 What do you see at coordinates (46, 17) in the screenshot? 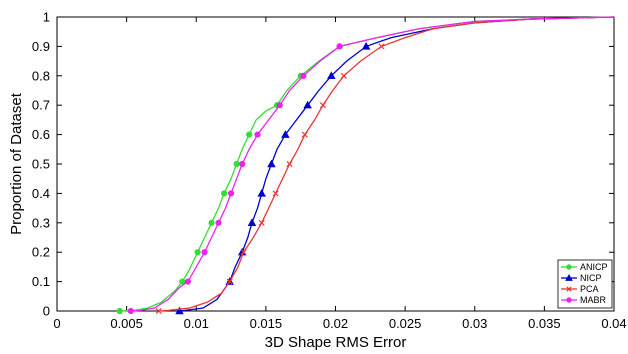
I see `y-tick-label: 1` at bounding box center [46, 17].